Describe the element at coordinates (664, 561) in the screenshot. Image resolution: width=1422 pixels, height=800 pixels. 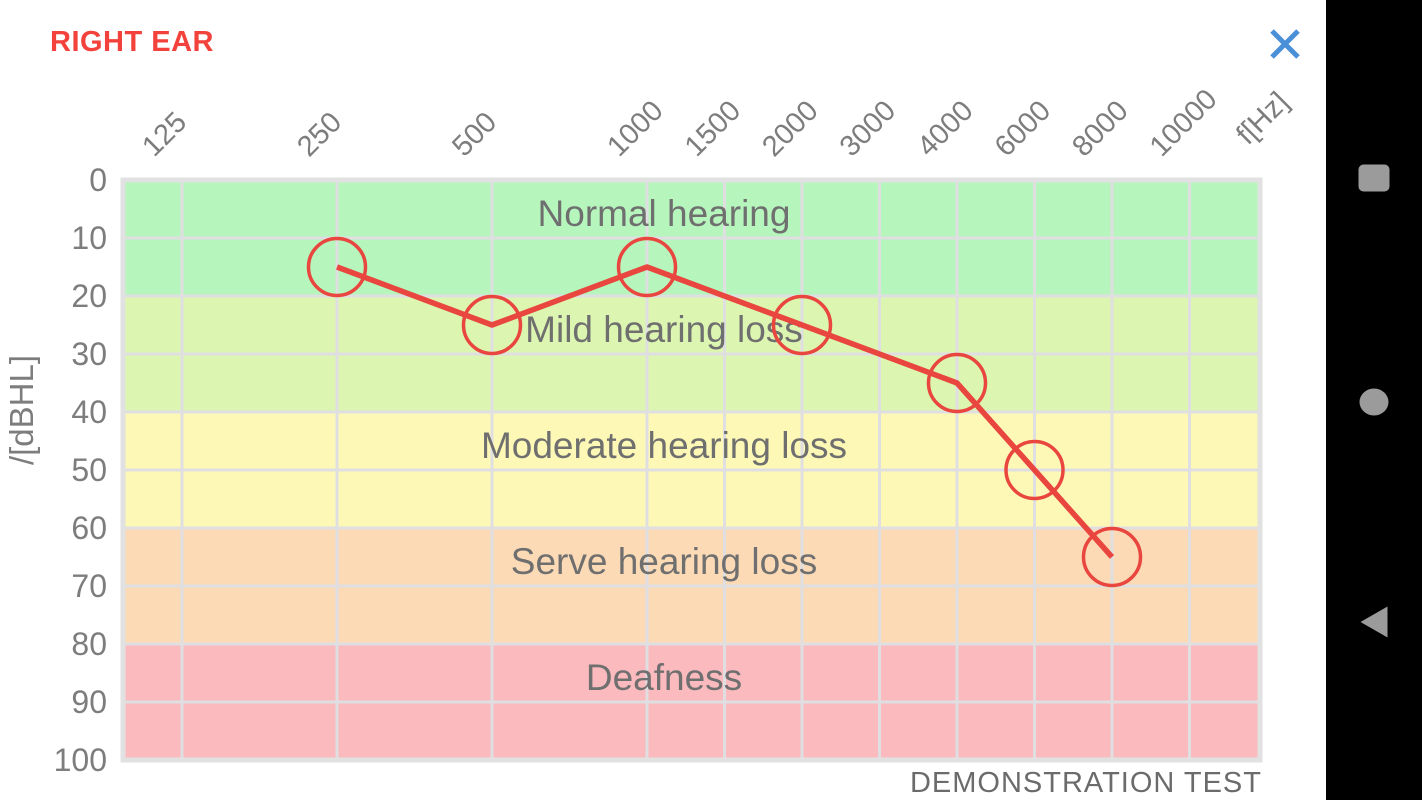
I see `zone-label: Serve hearing loss` at that location.